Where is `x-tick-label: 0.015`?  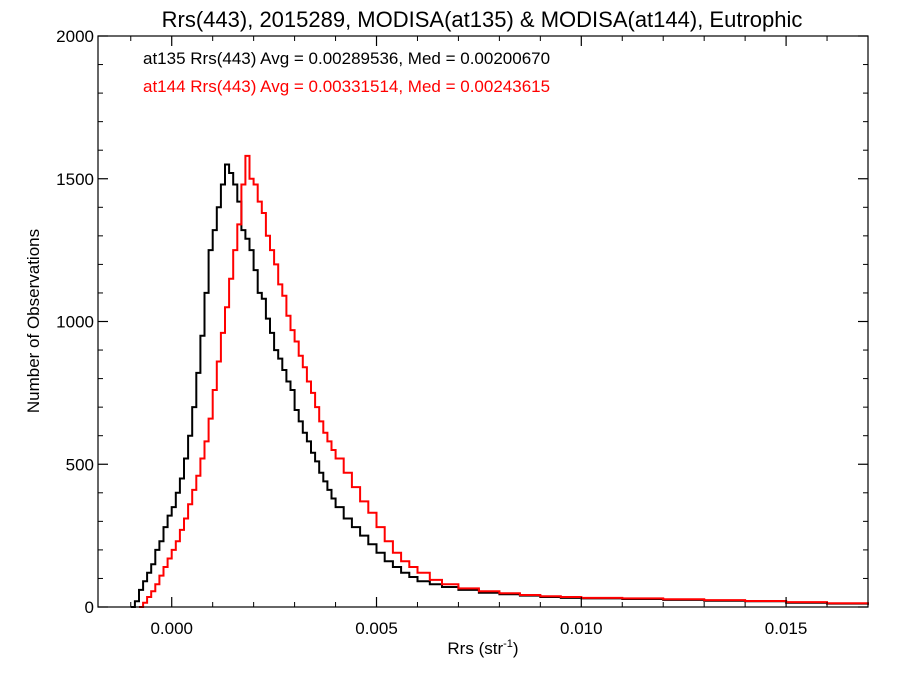
x-tick-label: 0.015 is located at coordinates (786, 628).